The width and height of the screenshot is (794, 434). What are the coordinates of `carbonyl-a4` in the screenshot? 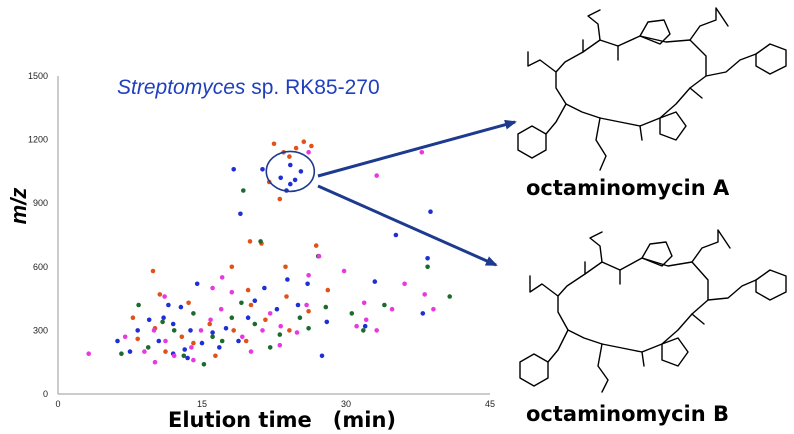 It's located at (641, 133).